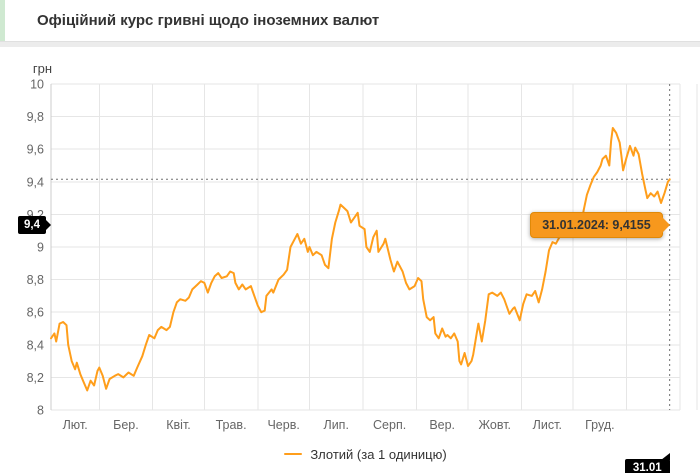 The width and height of the screenshot is (700, 473). I want to click on y-tick-label: 10, so click(37, 85).